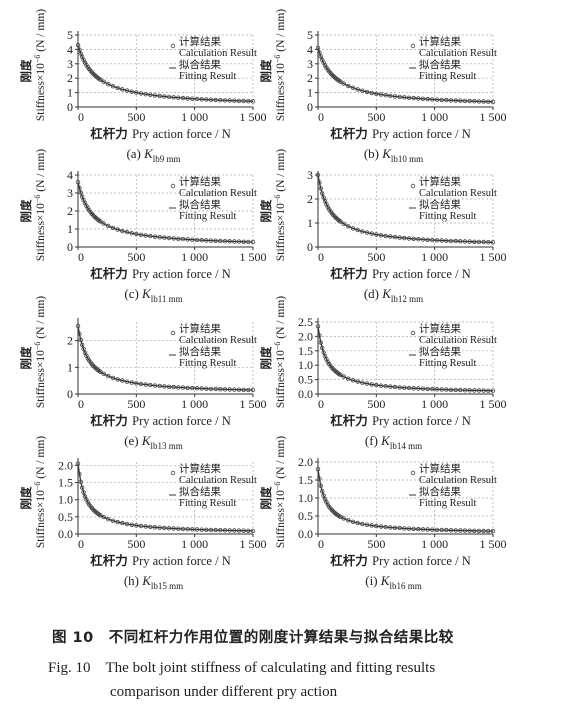  What do you see at coordinates (65, 465) in the screenshot?
I see `y-tick-label: 2.0` at bounding box center [65, 465].